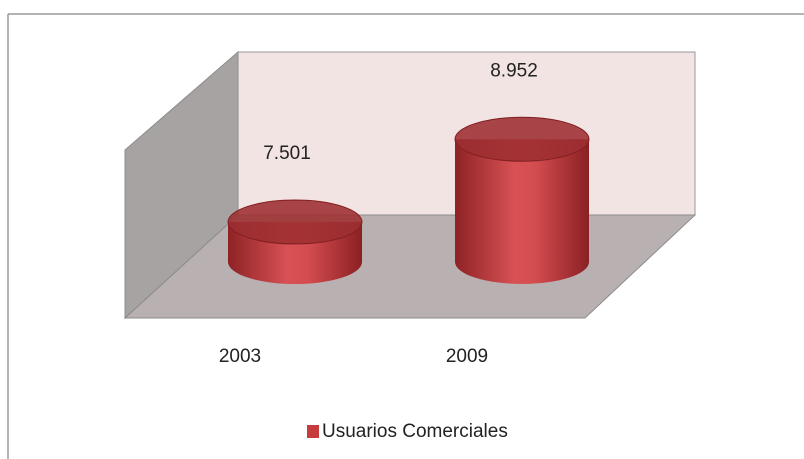  Describe the element at coordinates (415, 431) in the screenshot. I see `legend-label: Usuarios Comerciales` at that location.